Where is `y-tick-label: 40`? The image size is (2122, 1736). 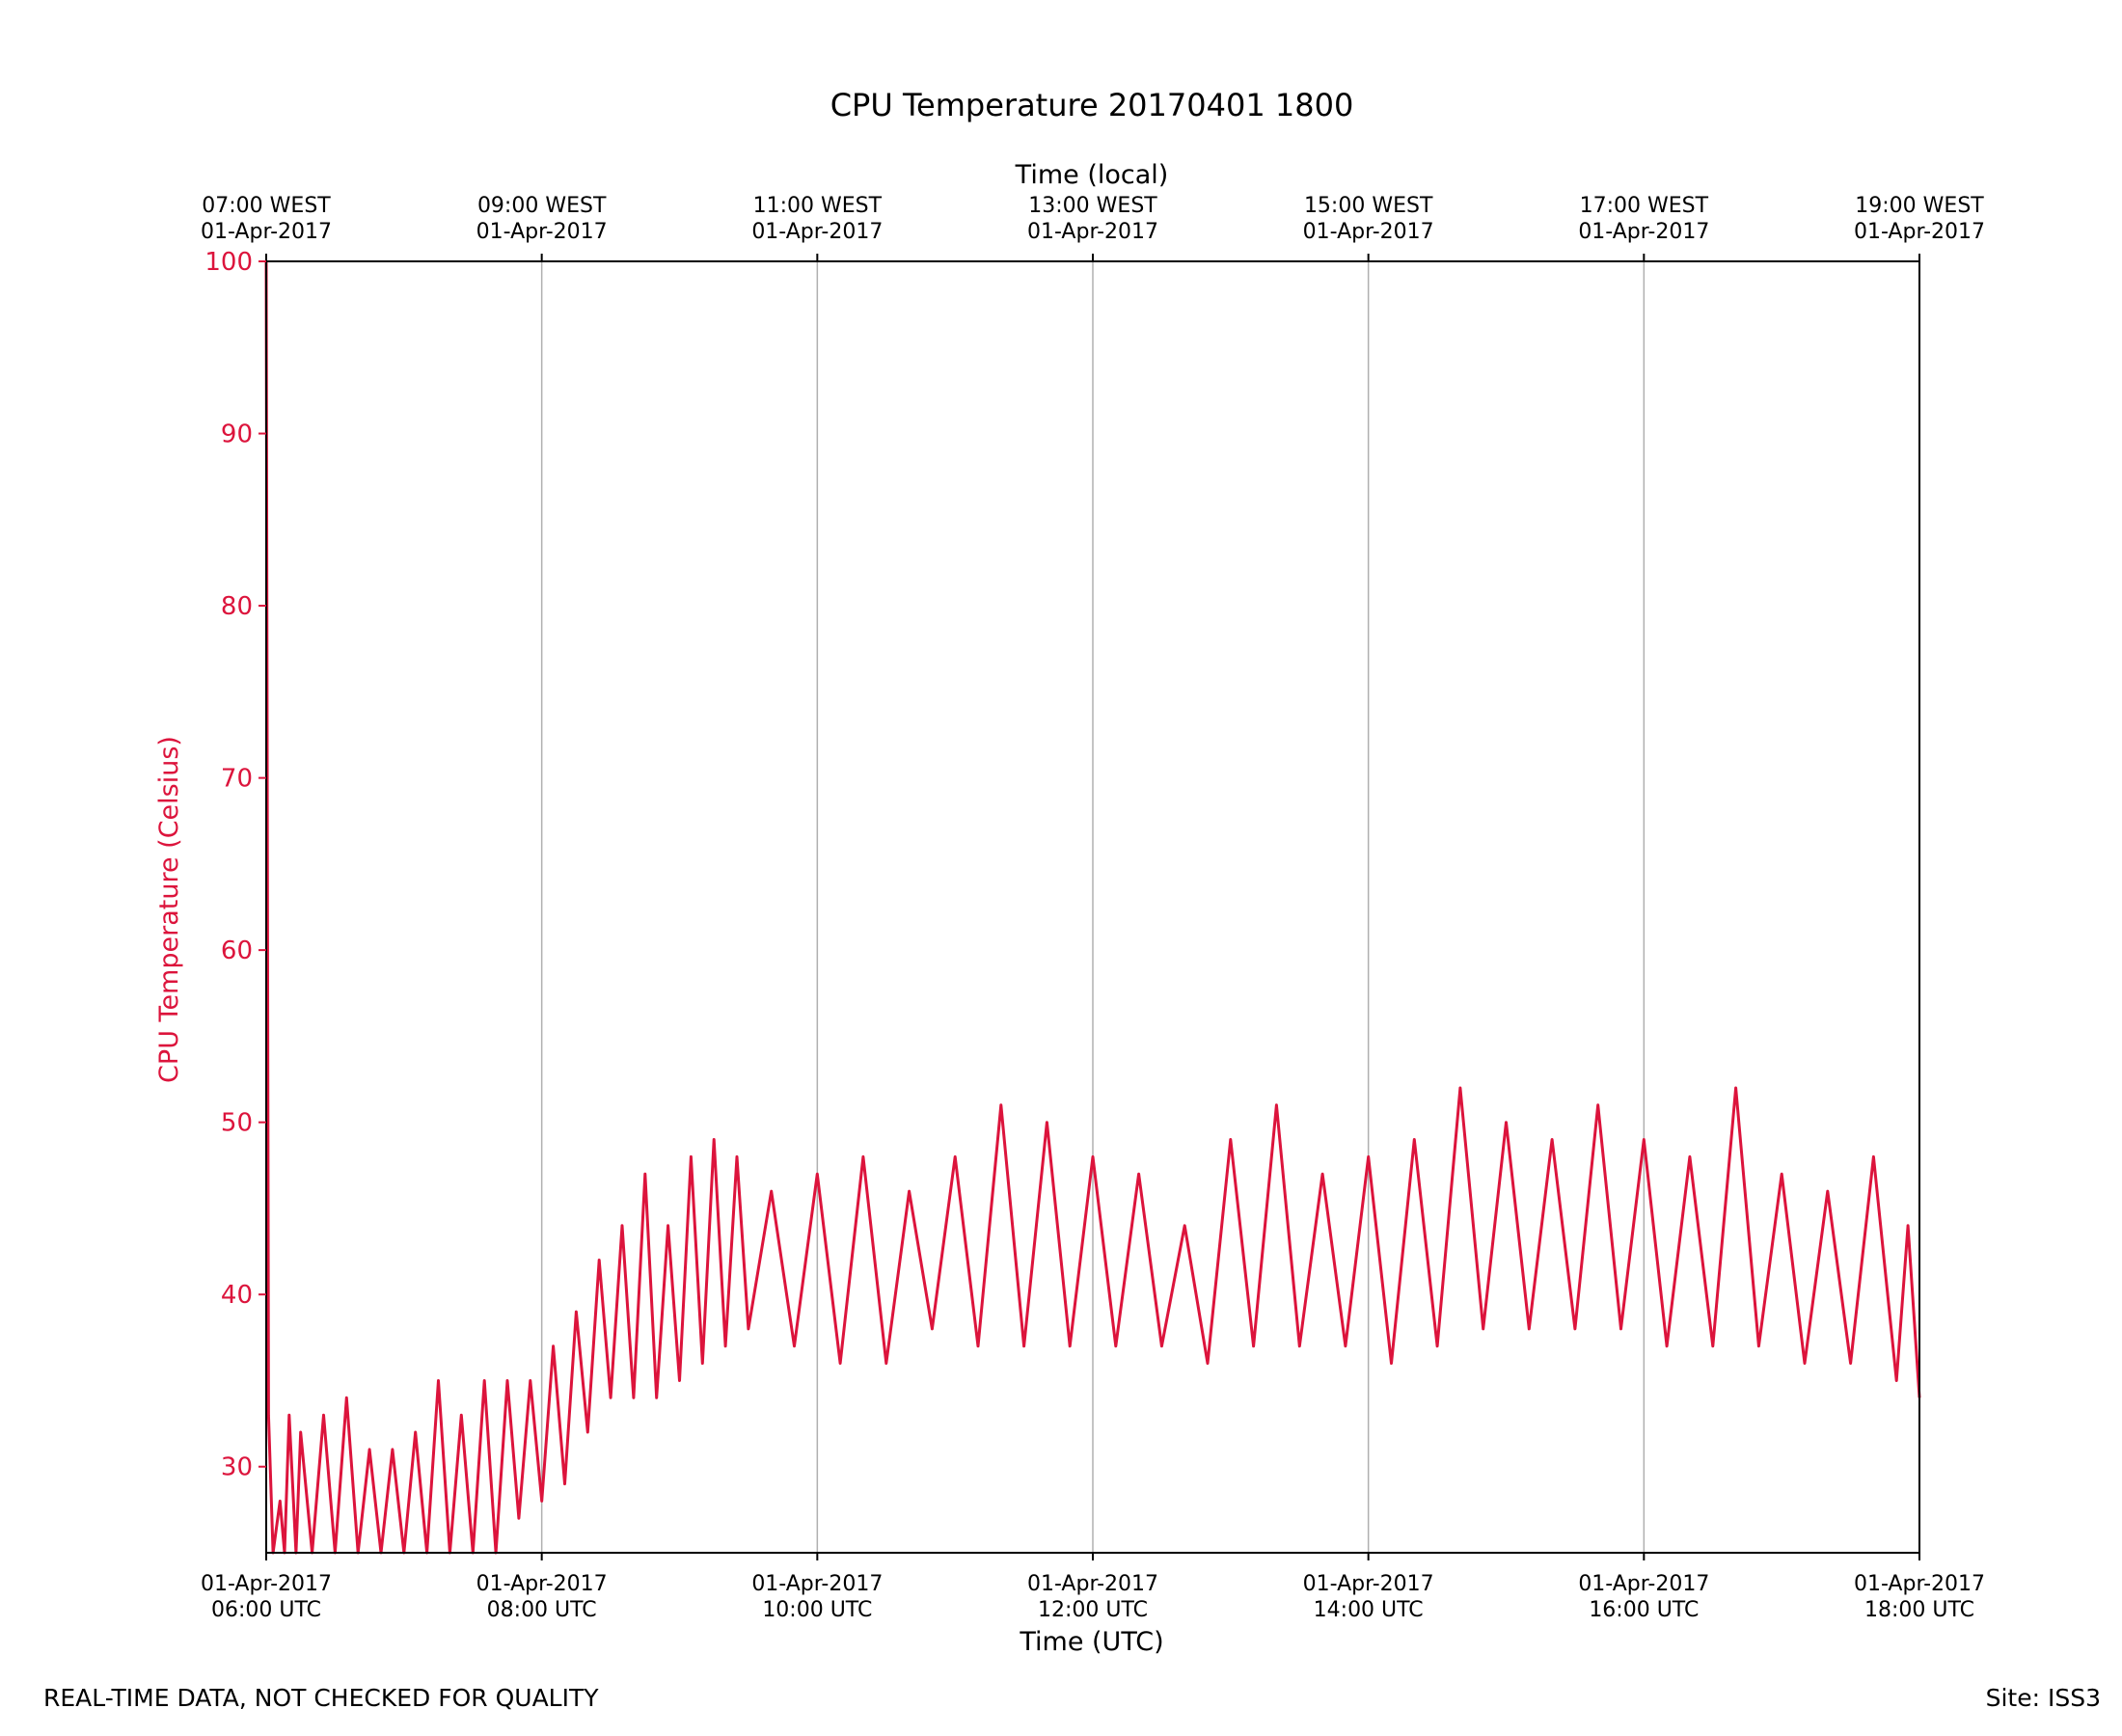 y-tick-label: 40 is located at coordinates (237, 1295).